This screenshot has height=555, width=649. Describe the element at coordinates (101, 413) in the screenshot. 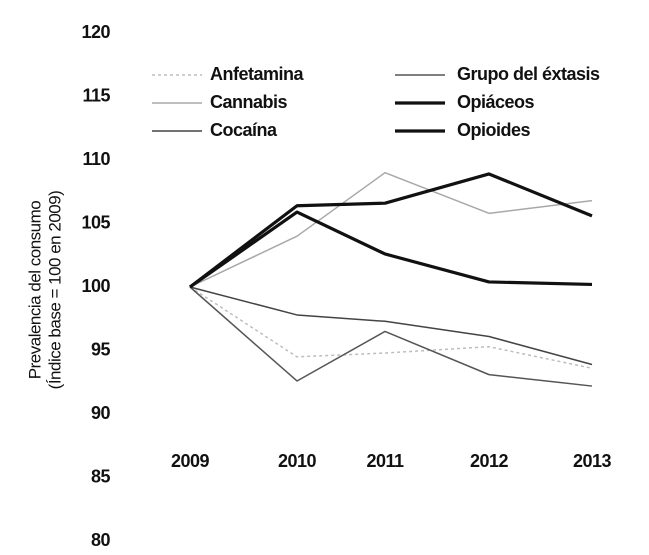

I see `y-tick-label: 90` at that location.